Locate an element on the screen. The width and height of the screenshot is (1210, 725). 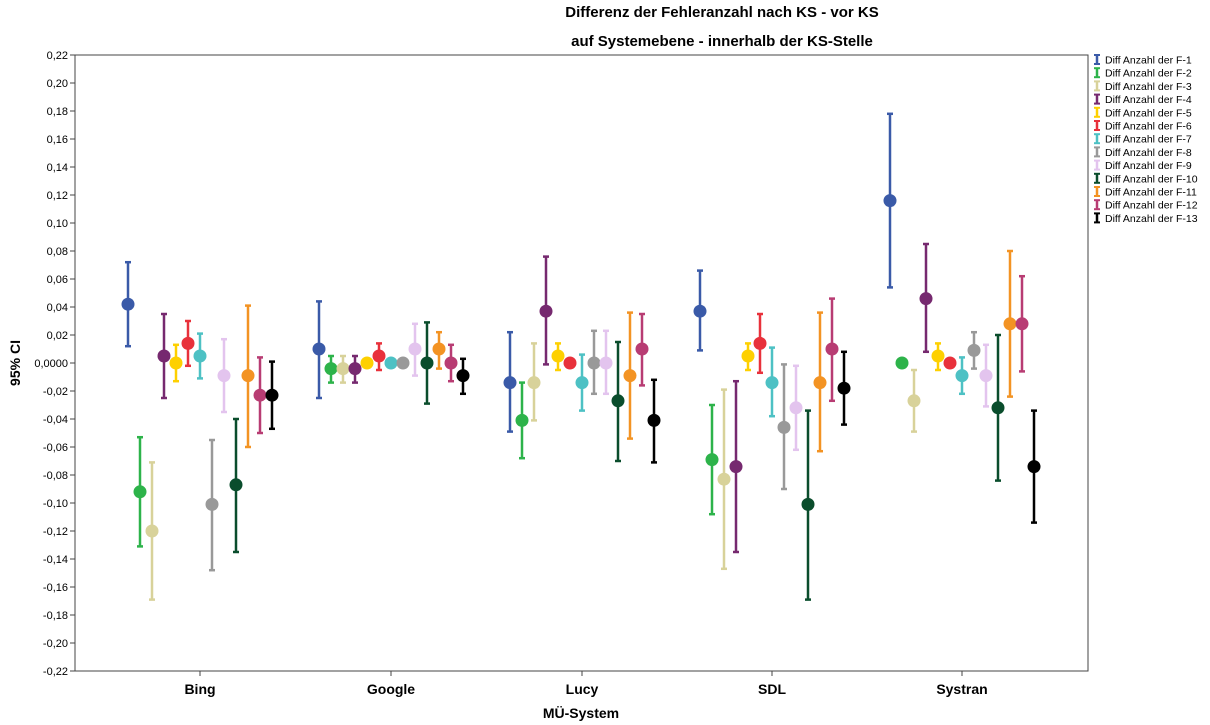
legend-item: Diff Anzahl der F-1 is located at coordinates (1143, 60).